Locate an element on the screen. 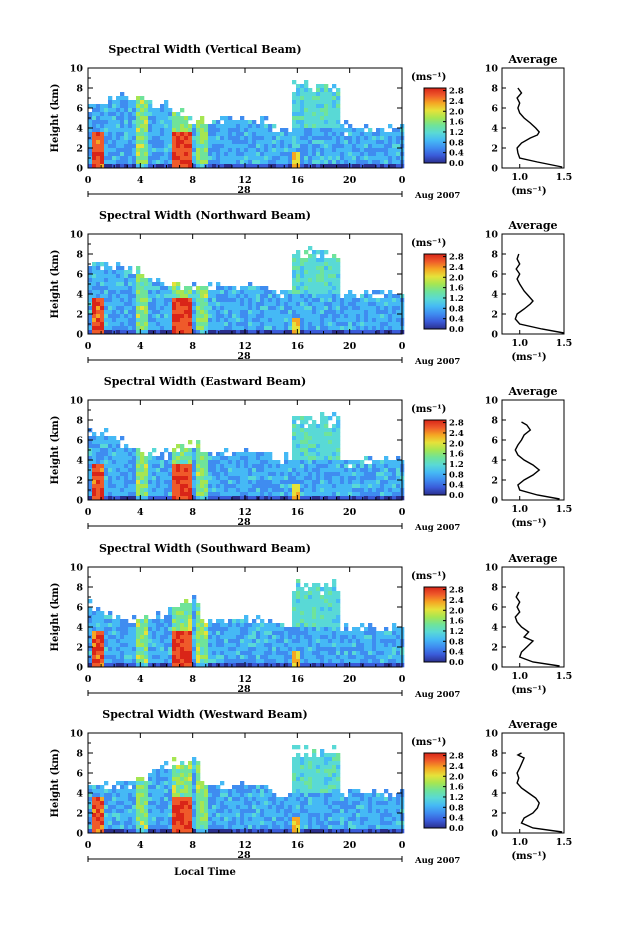  y-tick-label: 4 is located at coordinates (79, 461).